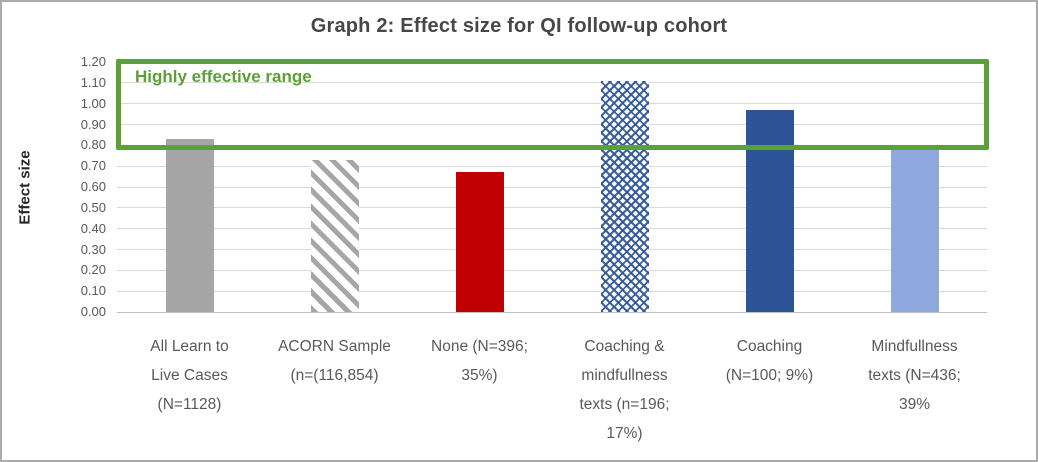 The width and height of the screenshot is (1038, 462). Describe the element at coordinates (552, 124) in the screenshot. I see `gridline-0.90` at that location.